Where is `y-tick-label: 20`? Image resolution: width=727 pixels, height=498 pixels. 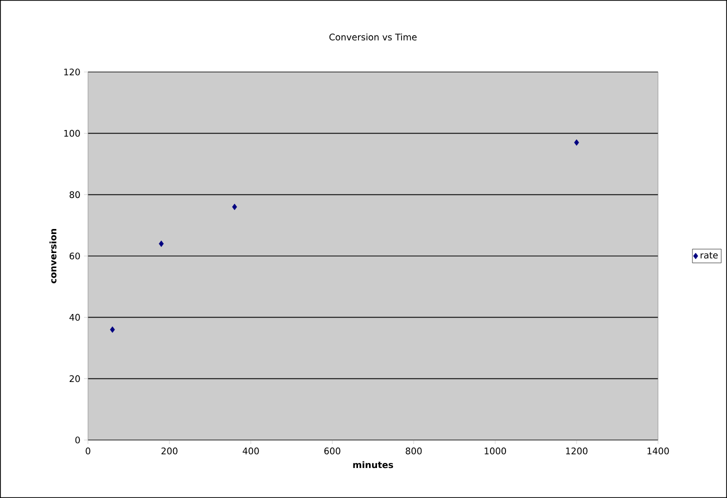
y-tick-label: 20 is located at coordinates (75, 378).